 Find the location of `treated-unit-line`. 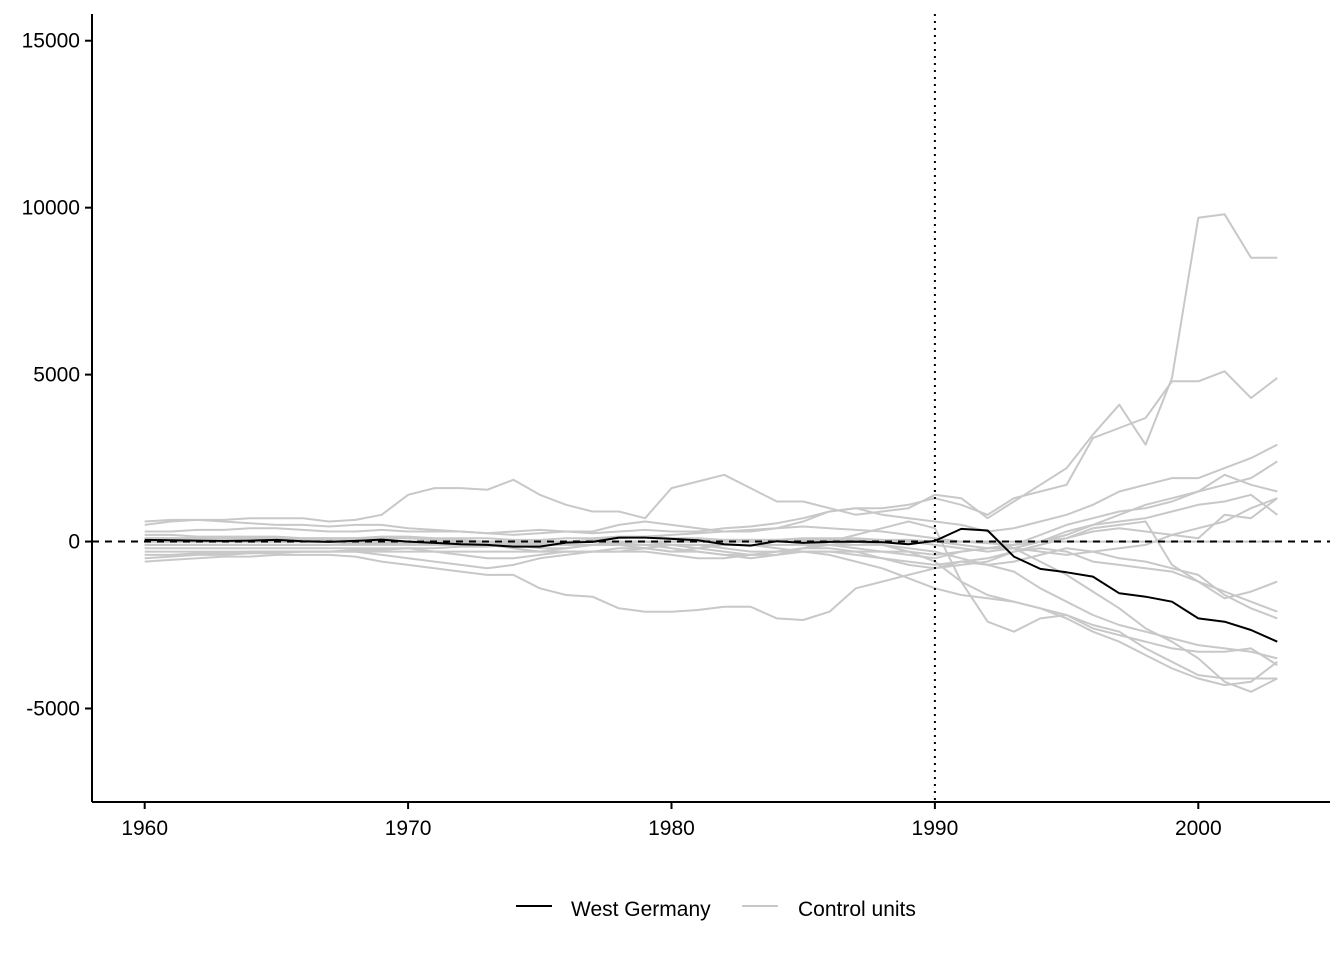

treated-unit-line is located at coordinates (711, 585).